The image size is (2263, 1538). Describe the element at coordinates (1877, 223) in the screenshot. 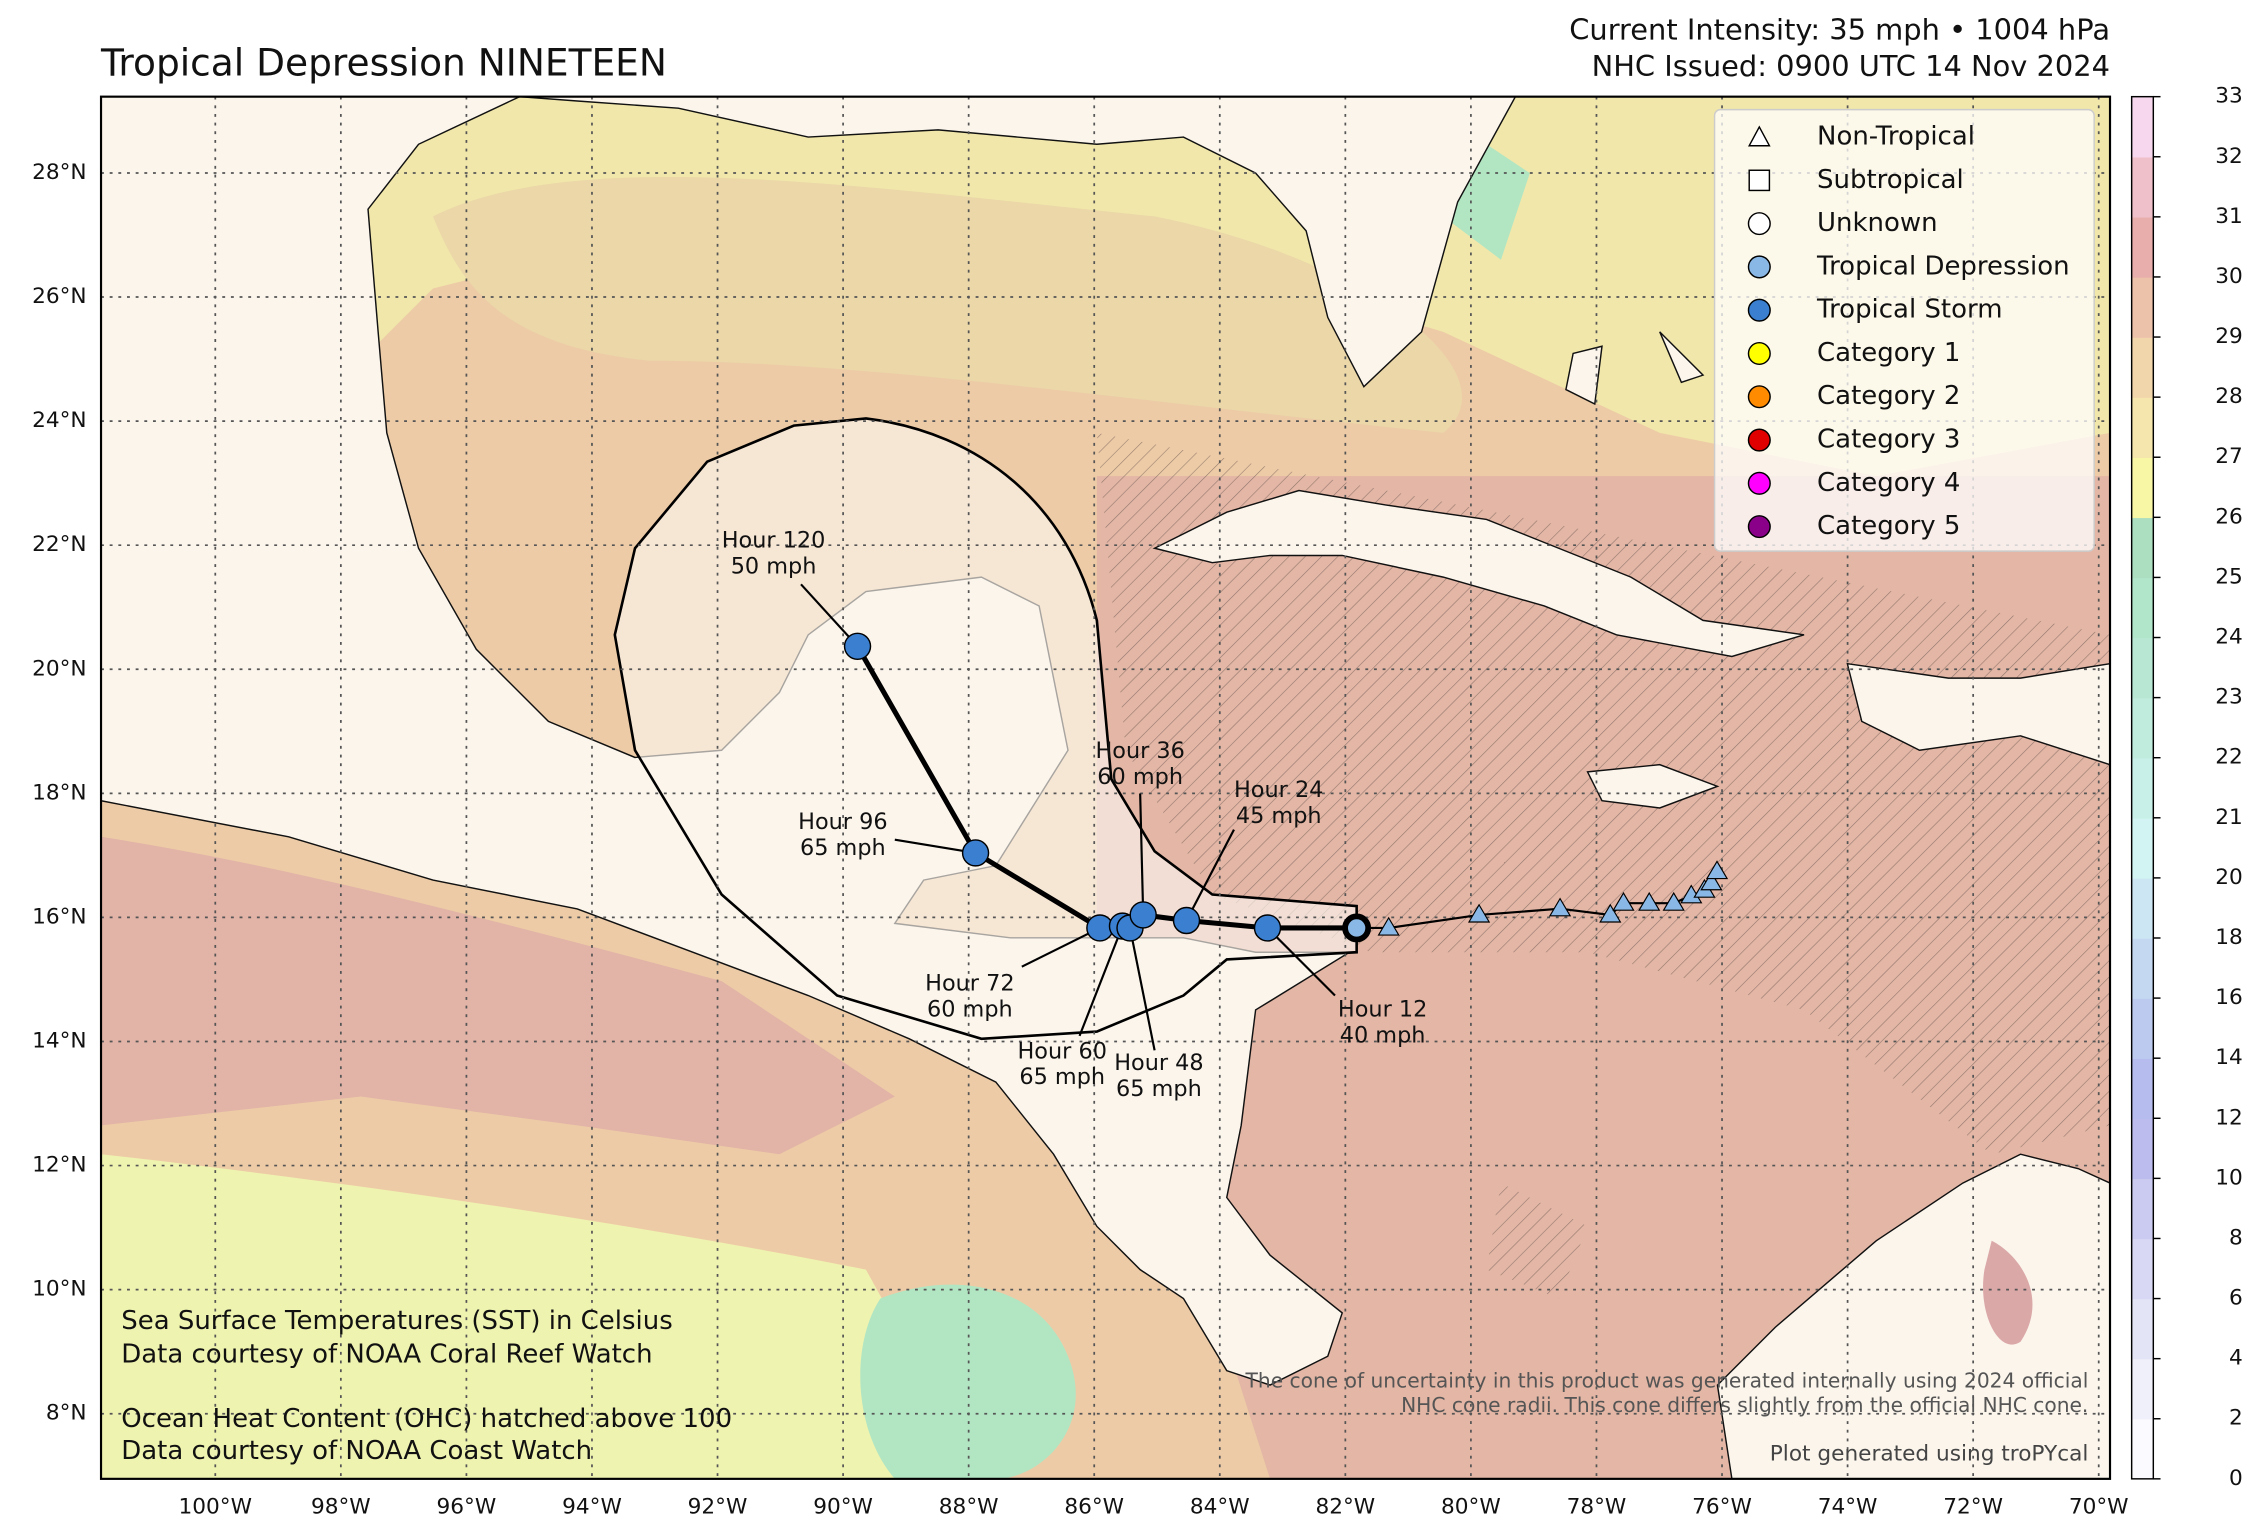

I see `legend-label: Unknown` at that location.